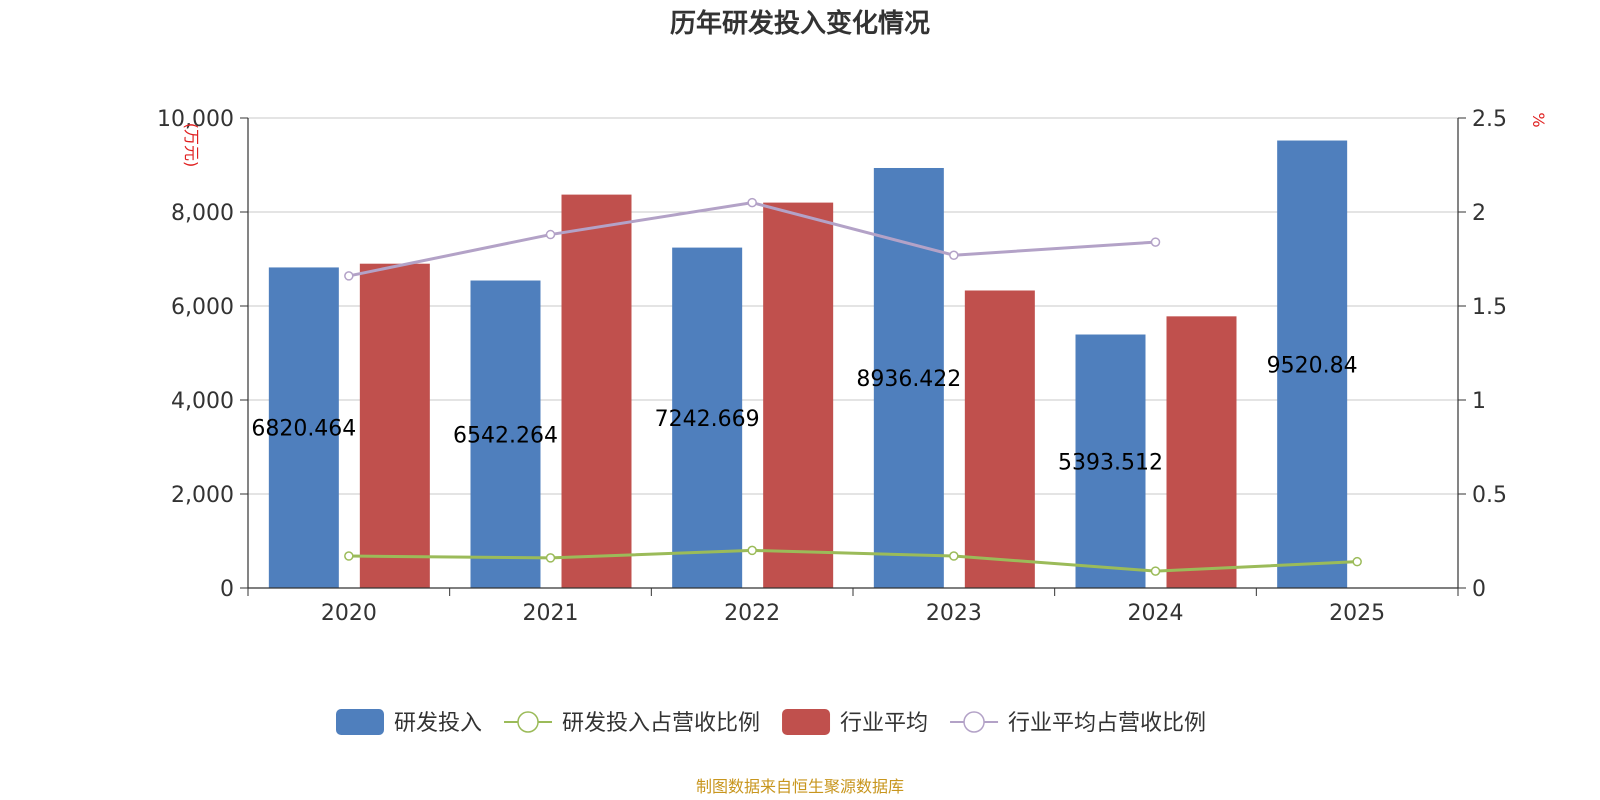  Describe the element at coordinates (438, 723) in the screenshot. I see `legend-label: 研发投入` at that location.